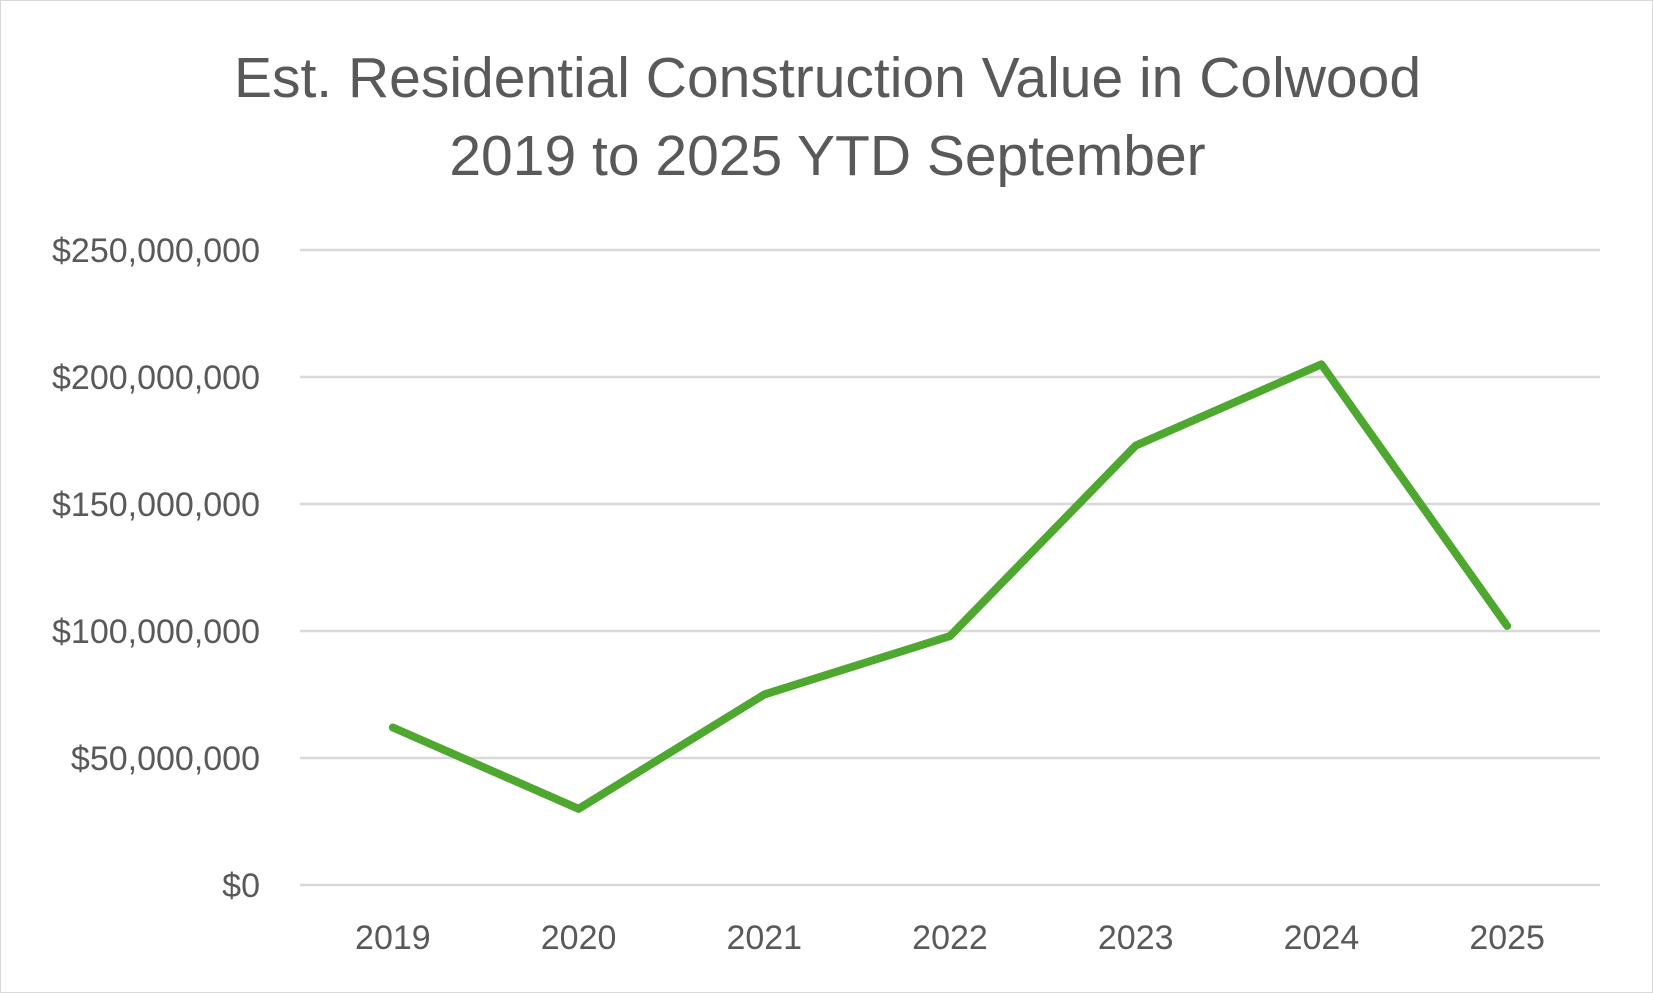  I want to click on y-tick-label: $200,000,000, so click(156, 378).